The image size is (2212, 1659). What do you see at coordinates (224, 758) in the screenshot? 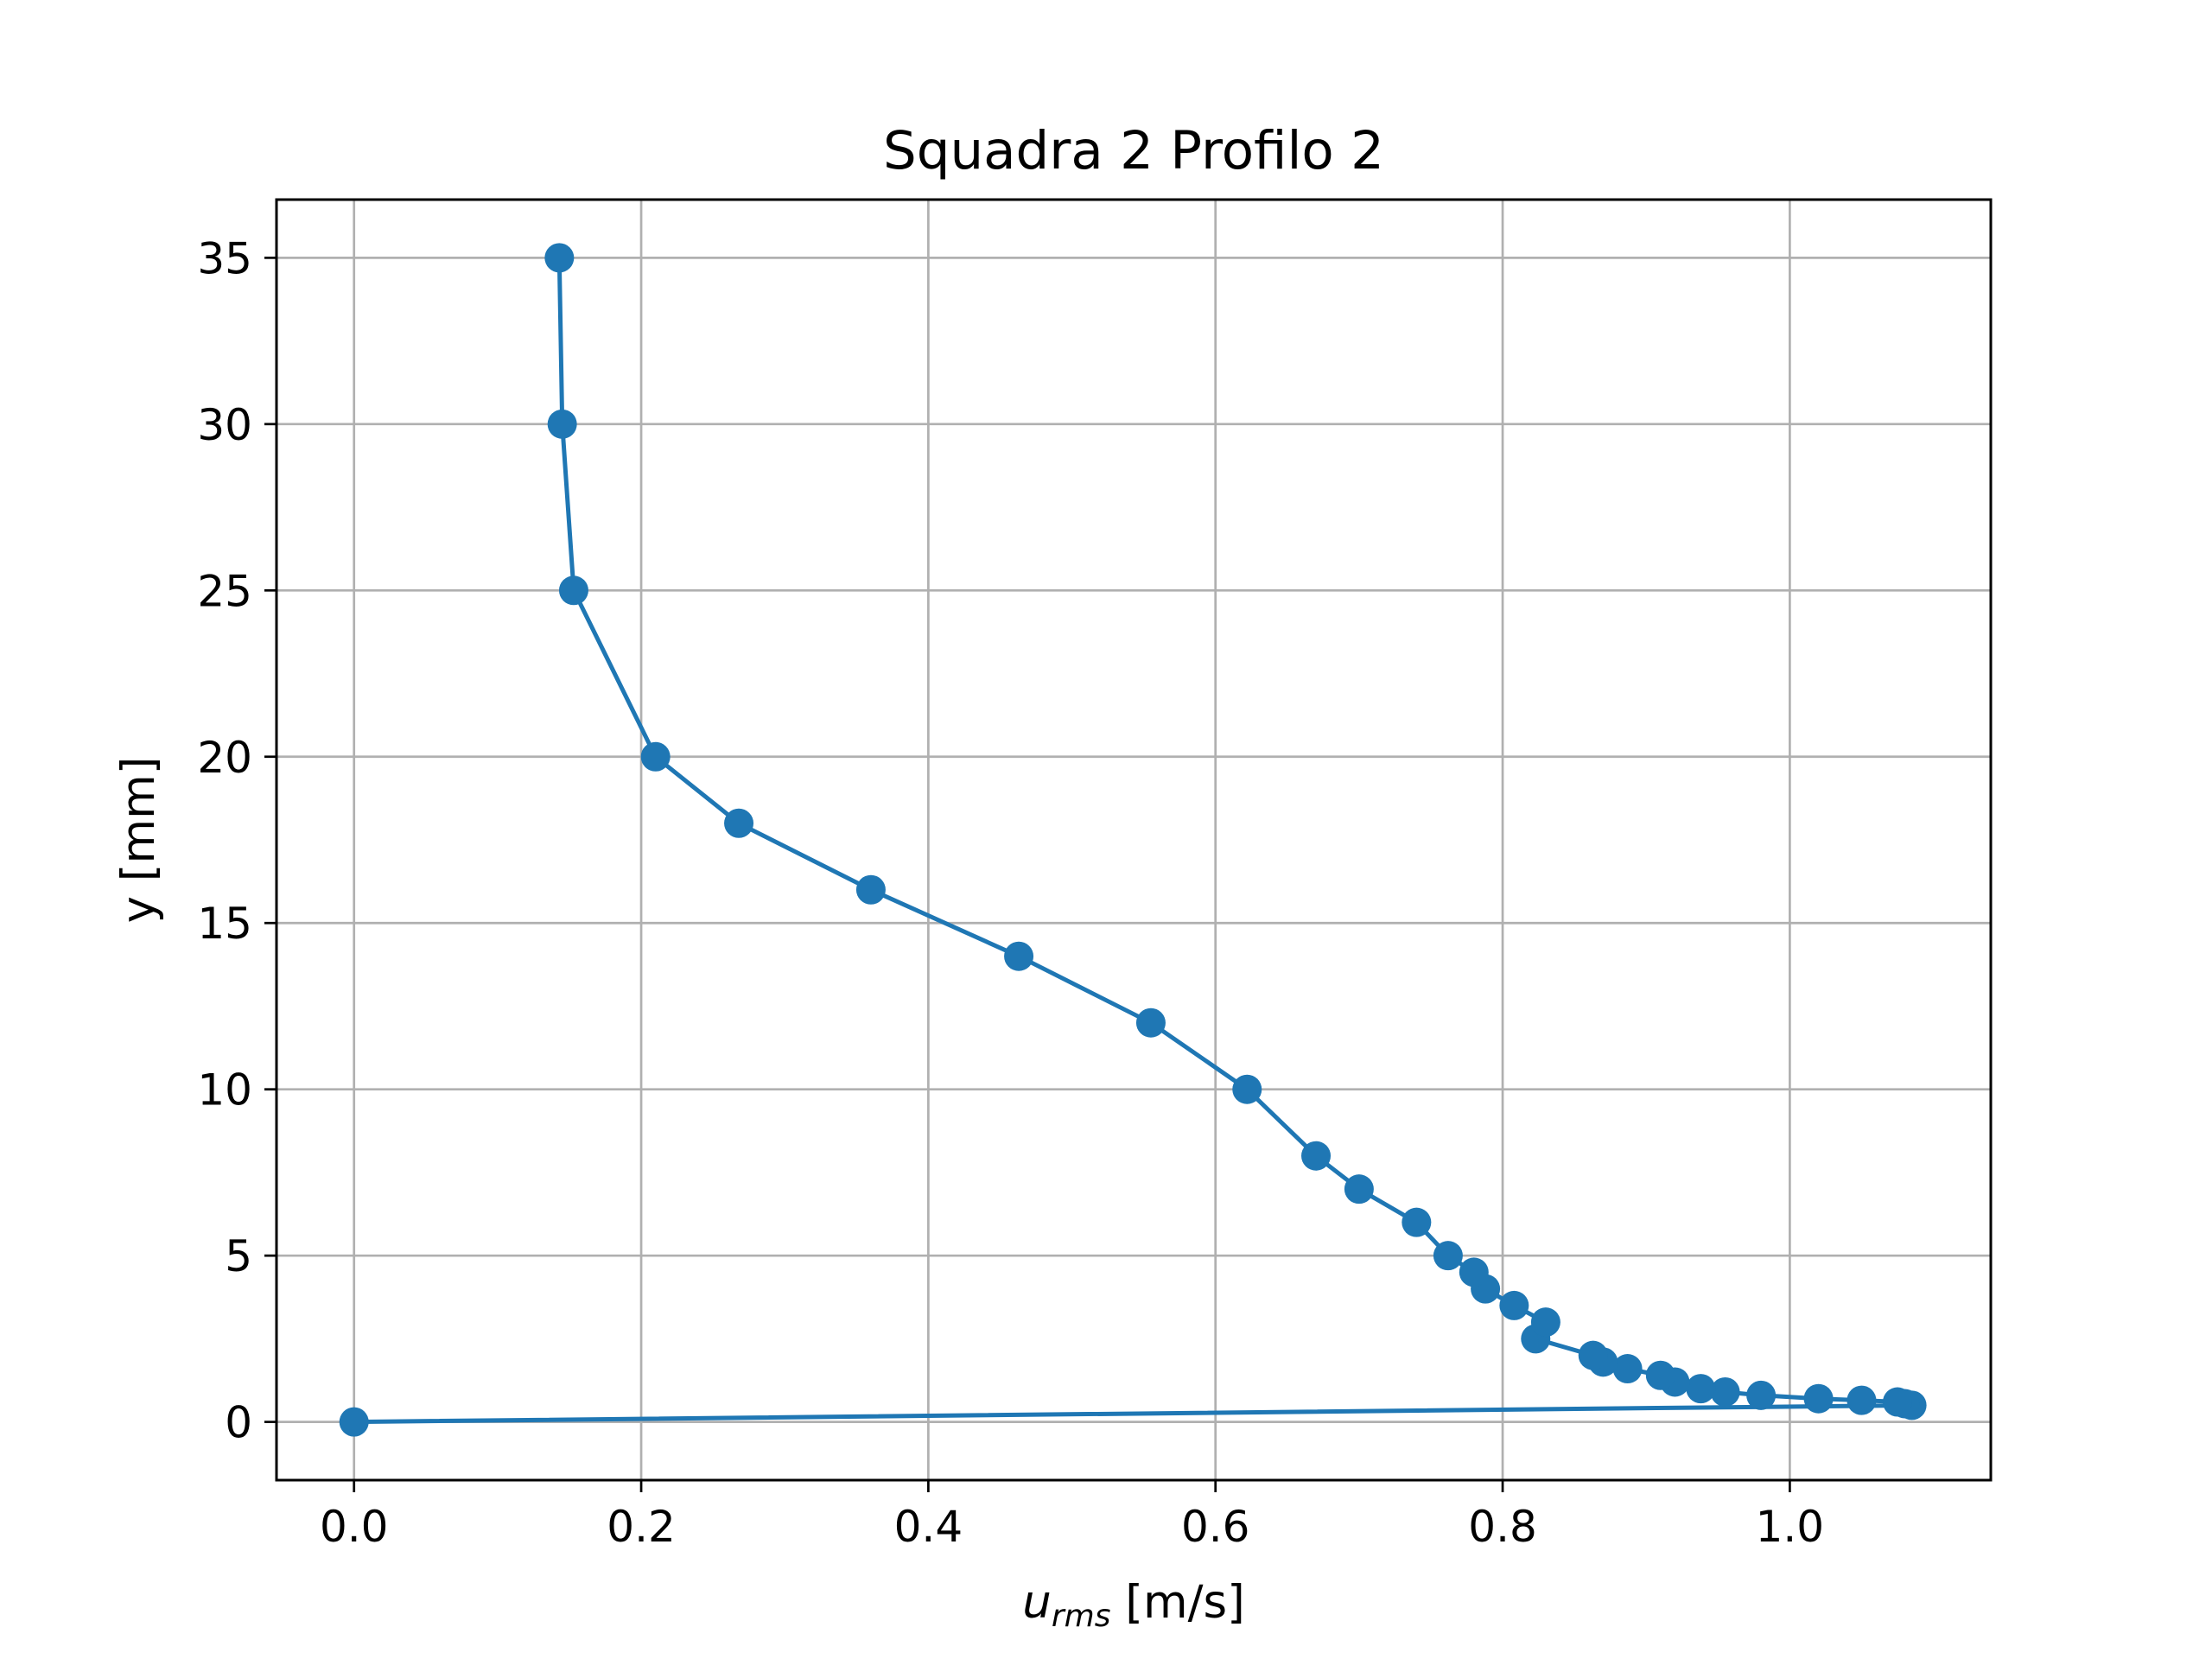
I see `y-tick-label: 20` at bounding box center [224, 758].